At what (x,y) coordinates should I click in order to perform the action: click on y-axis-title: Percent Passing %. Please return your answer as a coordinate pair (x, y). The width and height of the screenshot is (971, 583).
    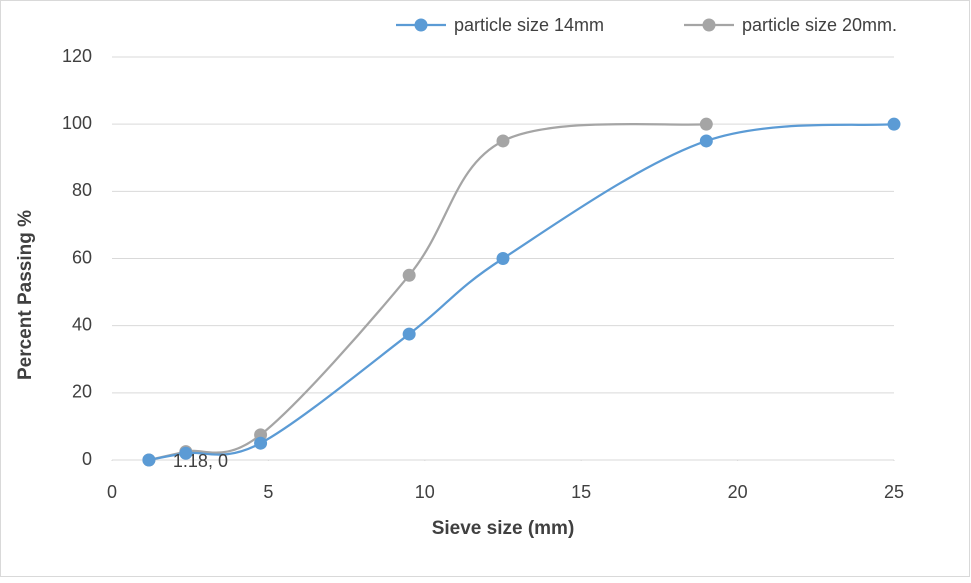
    Looking at the image, I should click on (25, 295).